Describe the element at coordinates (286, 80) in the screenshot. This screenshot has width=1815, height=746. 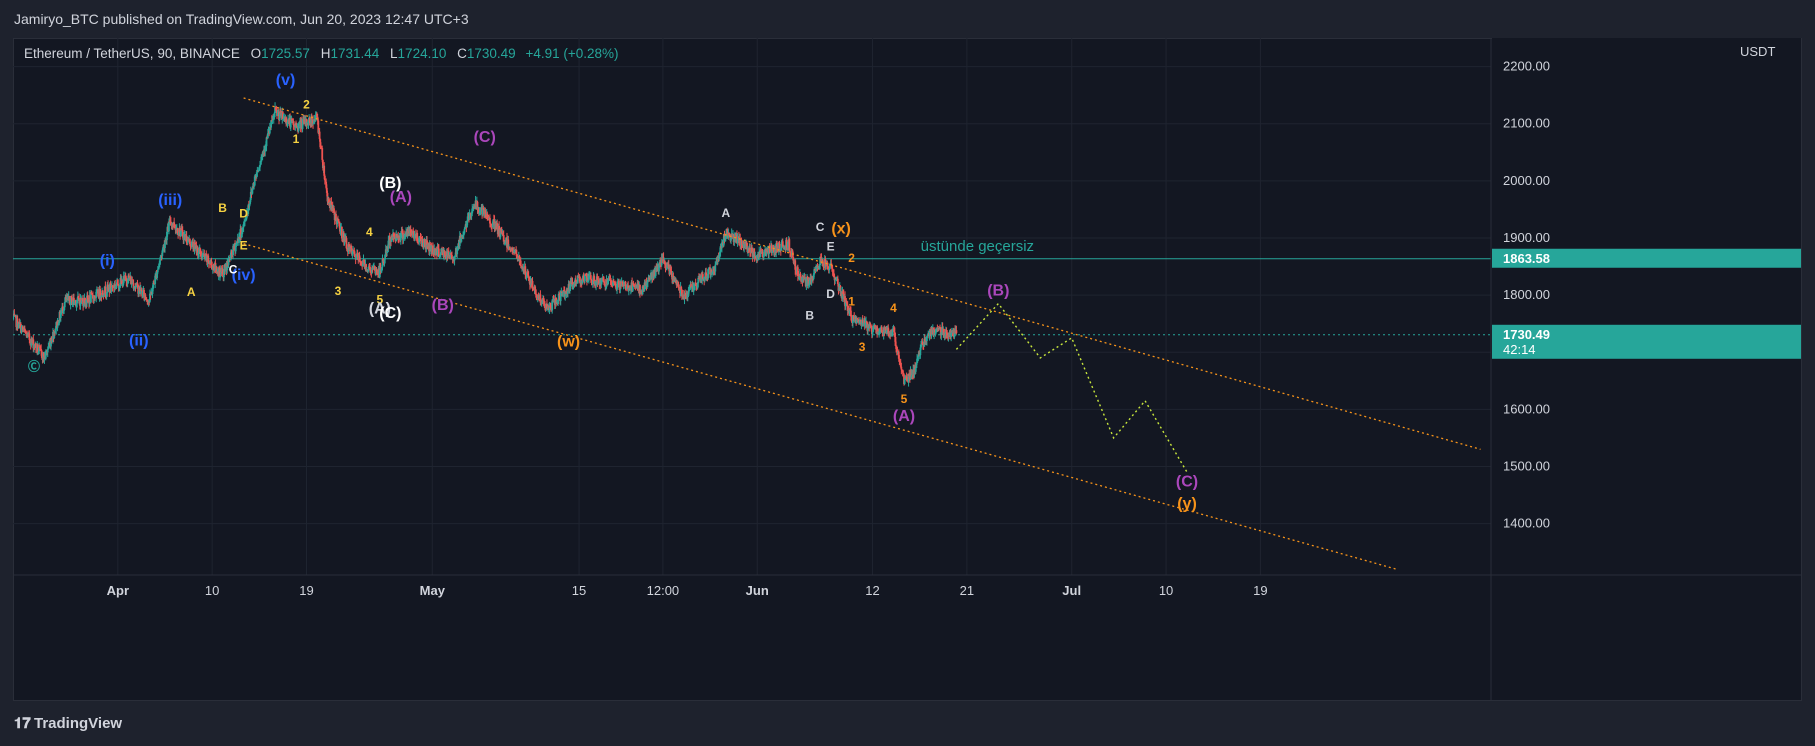
I see `wave-label: (v)` at that location.